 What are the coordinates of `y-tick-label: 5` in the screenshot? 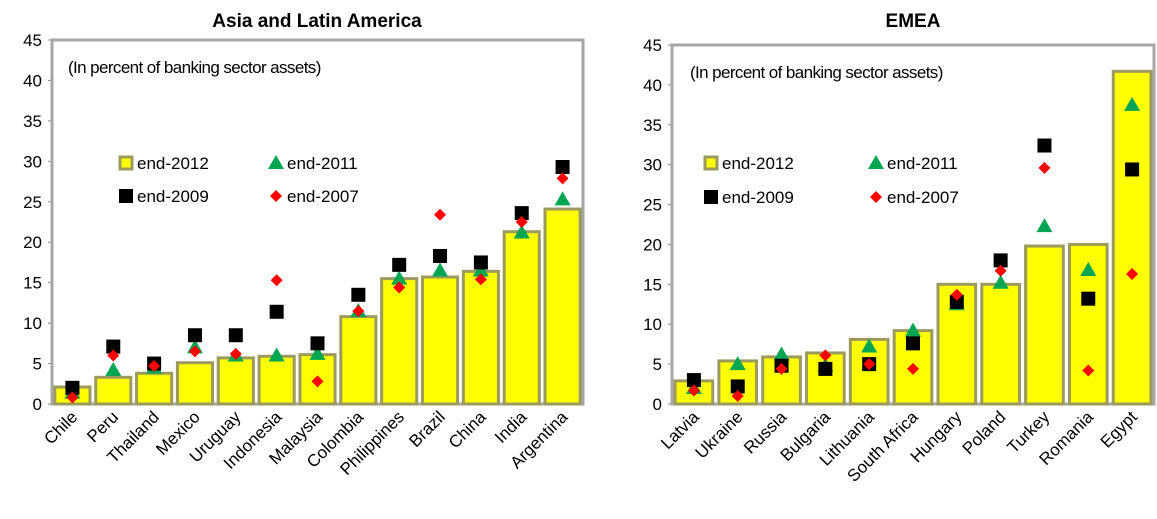 It's located at (37, 364).